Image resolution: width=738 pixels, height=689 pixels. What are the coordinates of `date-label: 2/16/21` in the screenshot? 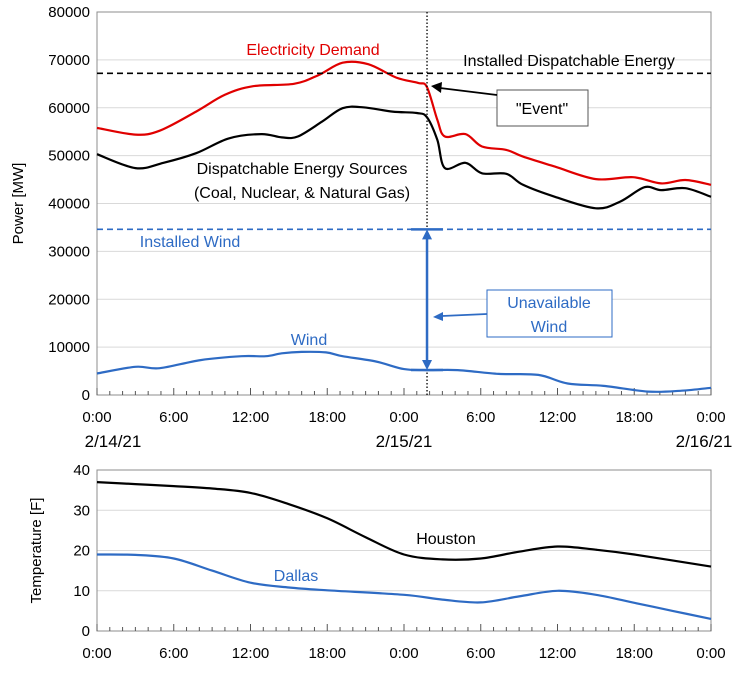 It's located at (704, 441).